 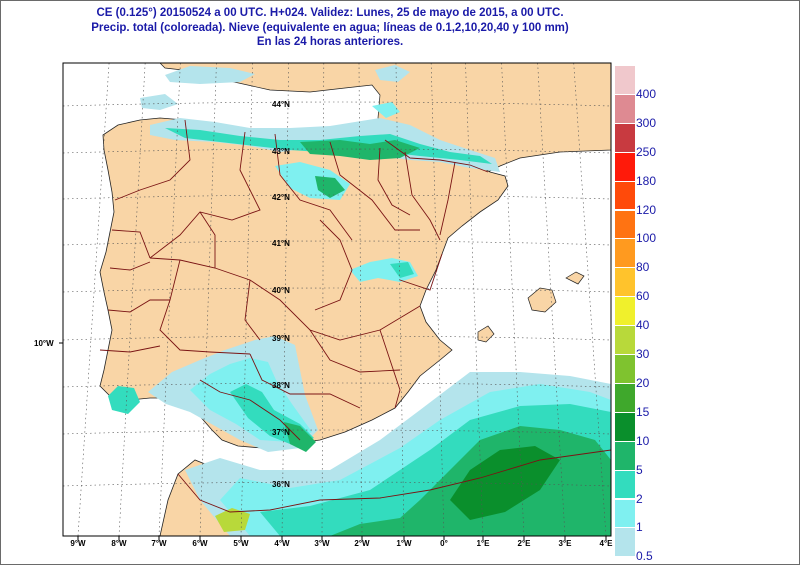 I want to click on latitude-label: 41°N, so click(x=281, y=243).